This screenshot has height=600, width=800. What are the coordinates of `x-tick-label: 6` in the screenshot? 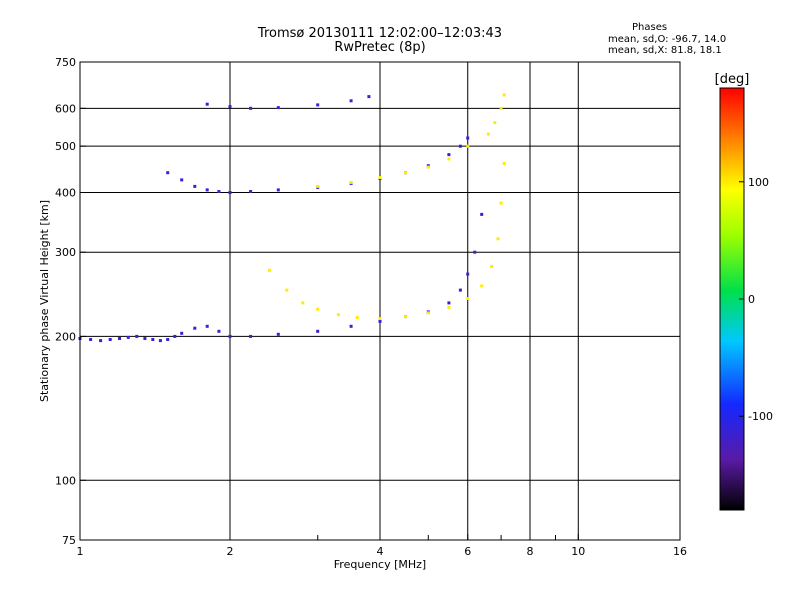 It's located at (467, 551).